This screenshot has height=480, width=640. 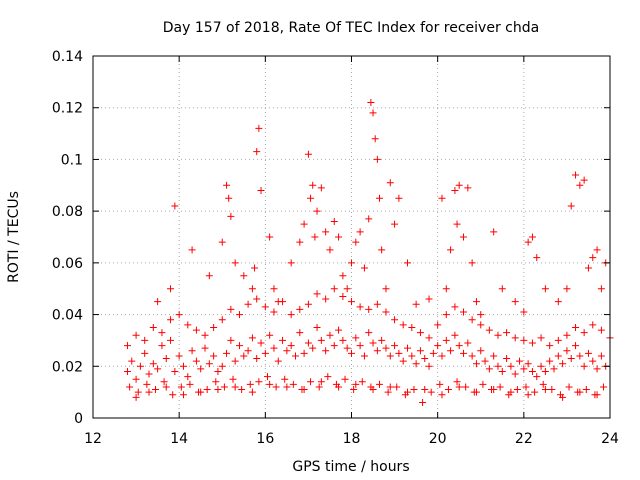 What do you see at coordinates (524, 439) in the screenshot?
I see `x-tick-label: 22` at bounding box center [524, 439].